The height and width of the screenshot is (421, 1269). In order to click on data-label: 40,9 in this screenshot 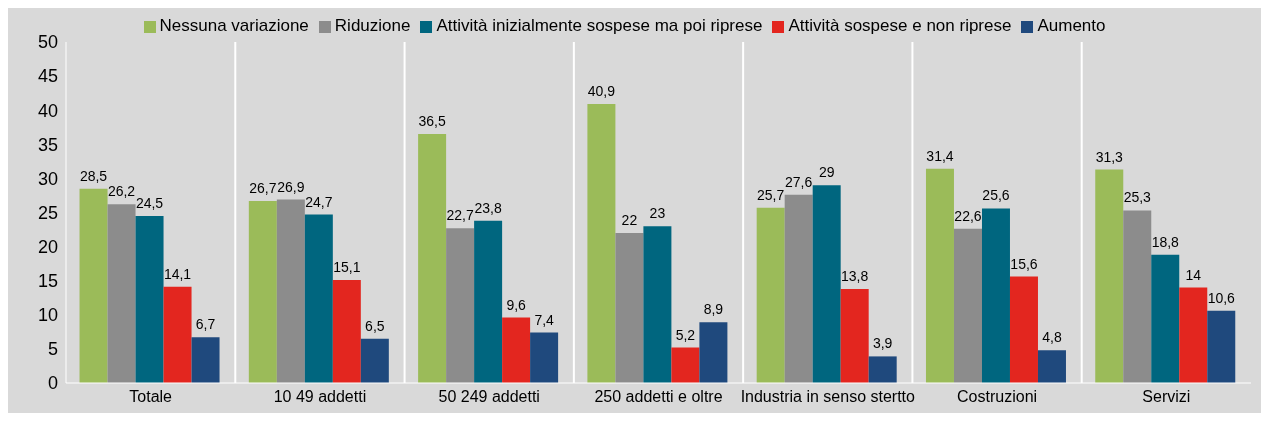, I will do `click(601, 91)`.